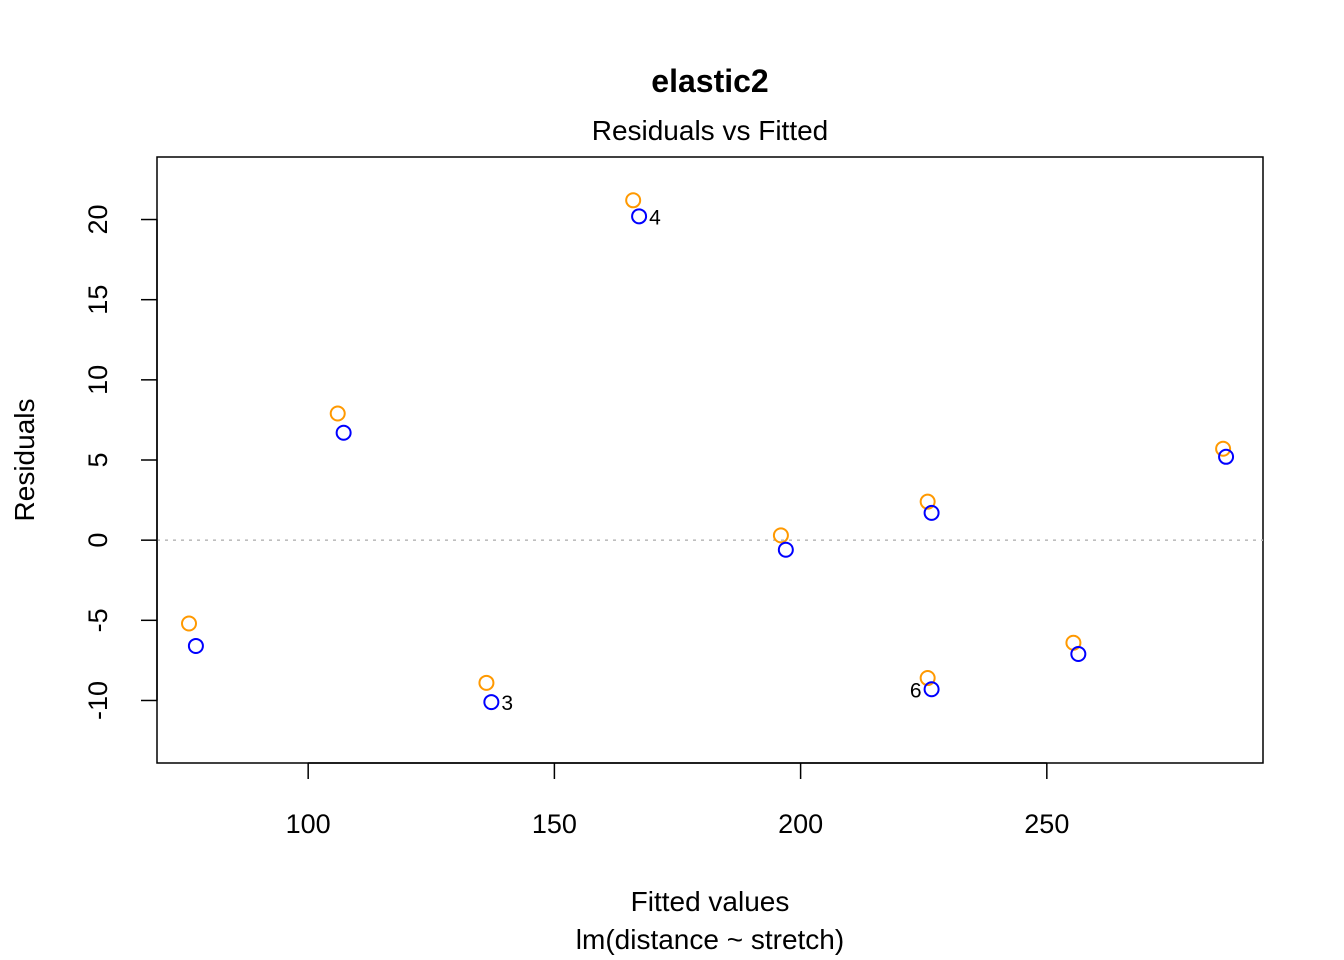 The image size is (1344, 960). Describe the element at coordinates (507, 703) in the screenshot. I see `point-label: 3` at that location.